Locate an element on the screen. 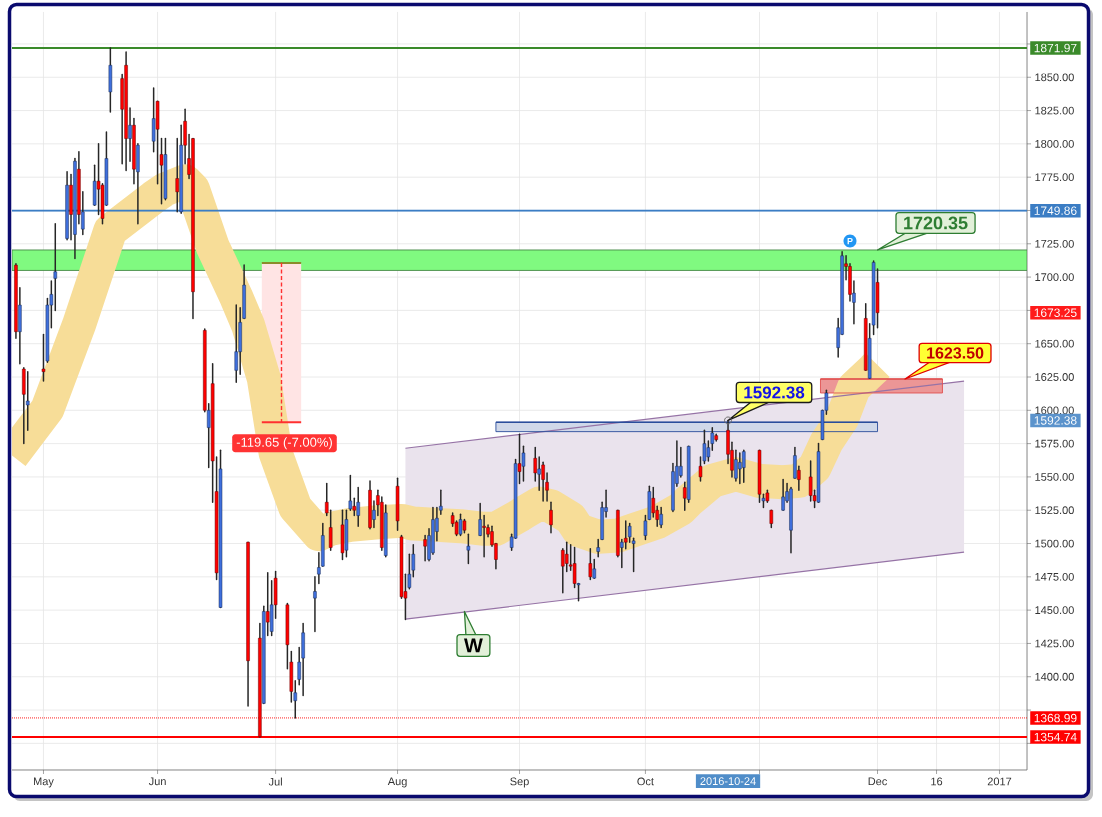  text: 2016-10-24 is located at coordinates (728, 781).